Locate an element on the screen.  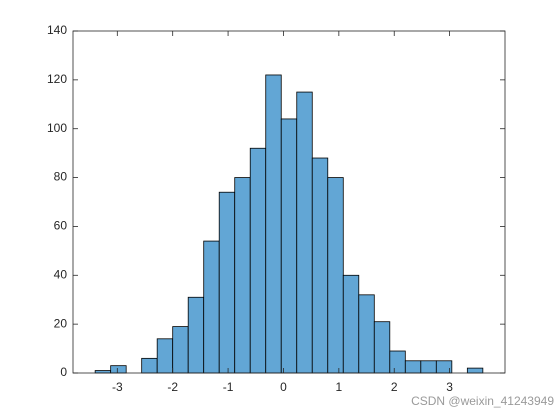
x-tick-label: 1 is located at coordinates (339, 387).